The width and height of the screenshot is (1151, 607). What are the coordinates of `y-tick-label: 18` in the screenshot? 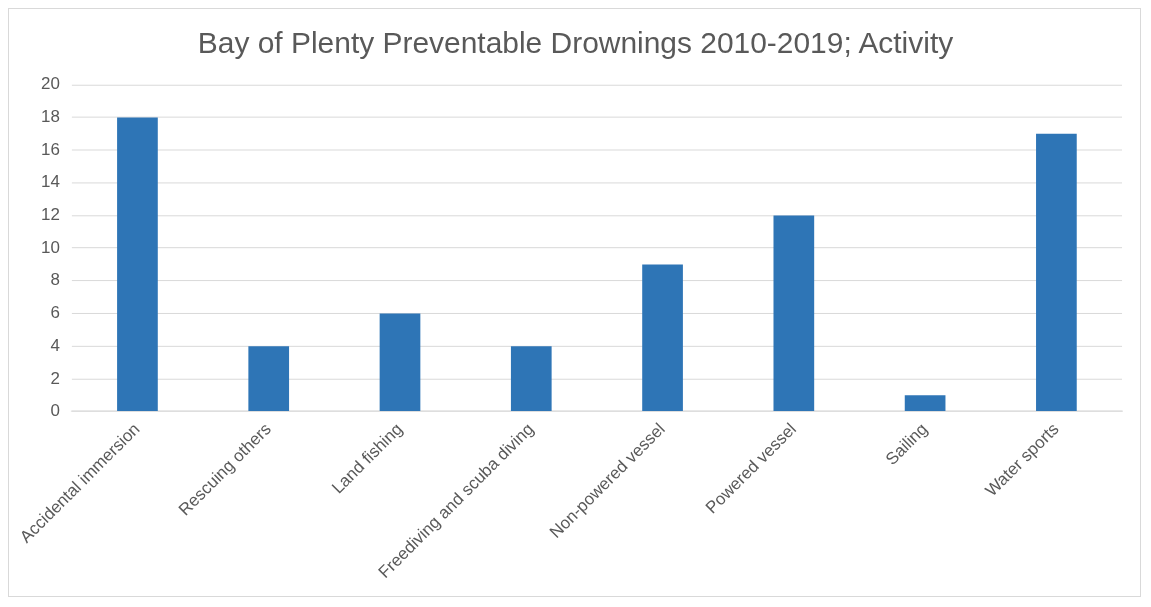 It's located at (50, 117).